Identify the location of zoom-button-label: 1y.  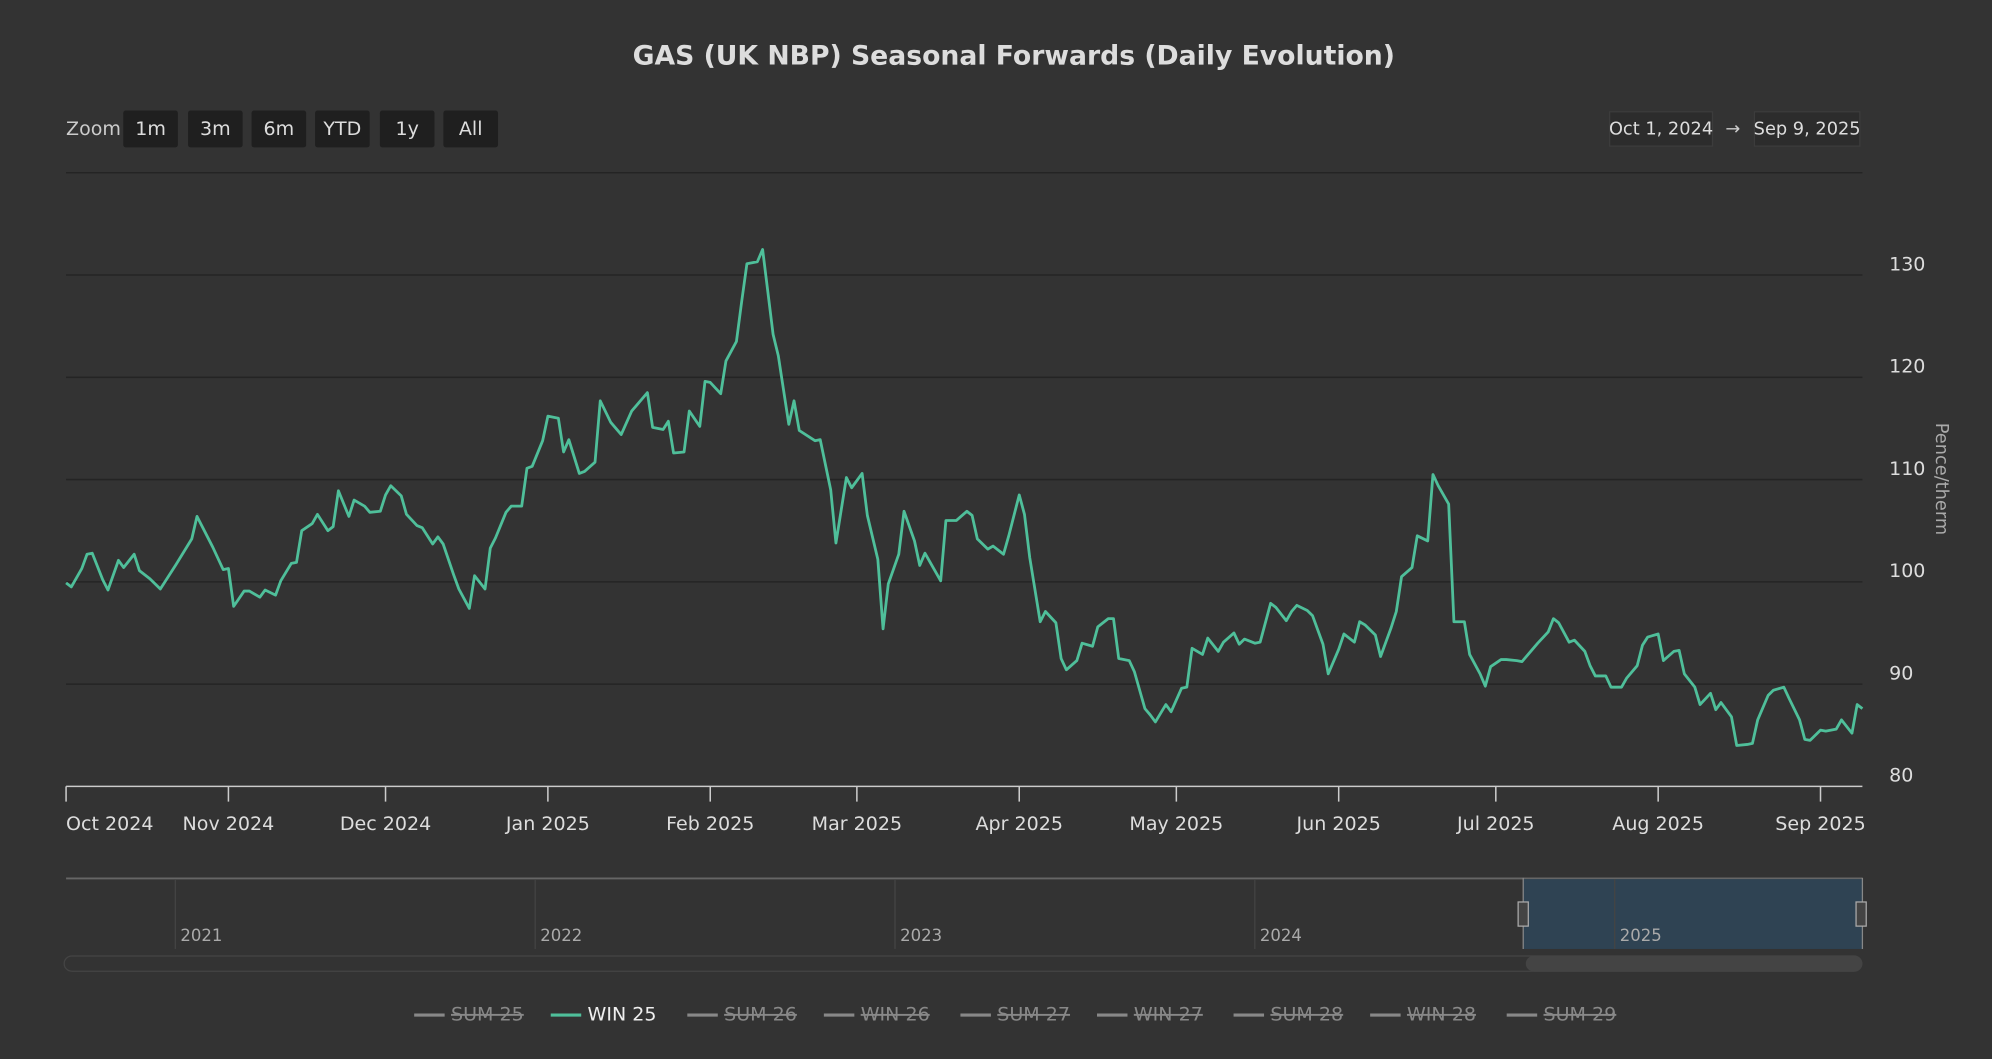
(406, 129).